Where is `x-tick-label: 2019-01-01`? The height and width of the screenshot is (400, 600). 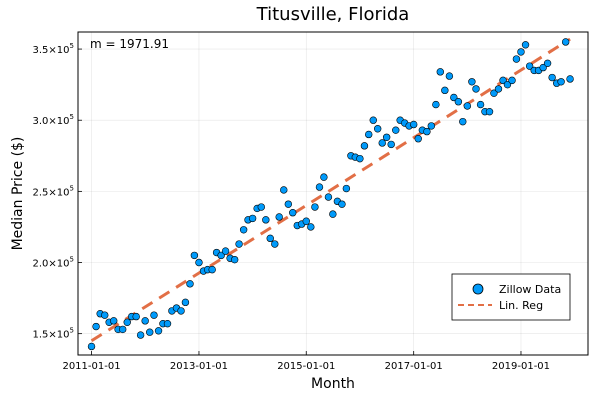
x-tick-label: 2019-01-01 is located at coordinates (521, 366).